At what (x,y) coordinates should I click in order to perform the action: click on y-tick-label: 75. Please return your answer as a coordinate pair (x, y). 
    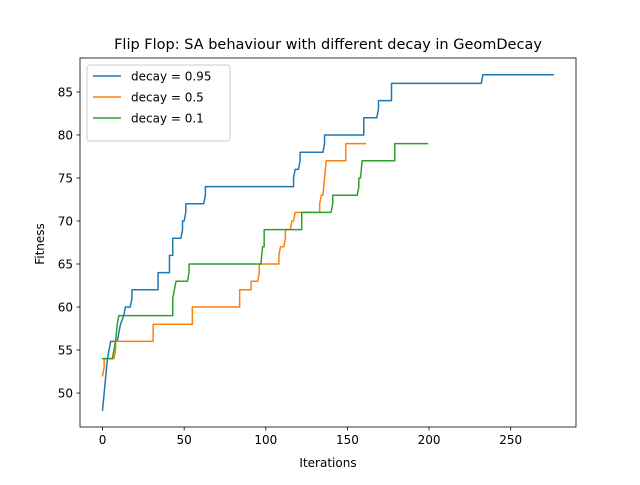
    Looking at the image, I should click on (65, 178).